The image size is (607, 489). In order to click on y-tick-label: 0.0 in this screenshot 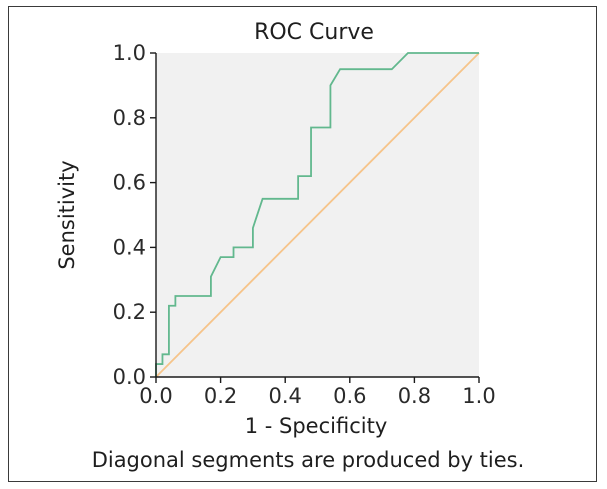, I will do `click(129, 377)`.